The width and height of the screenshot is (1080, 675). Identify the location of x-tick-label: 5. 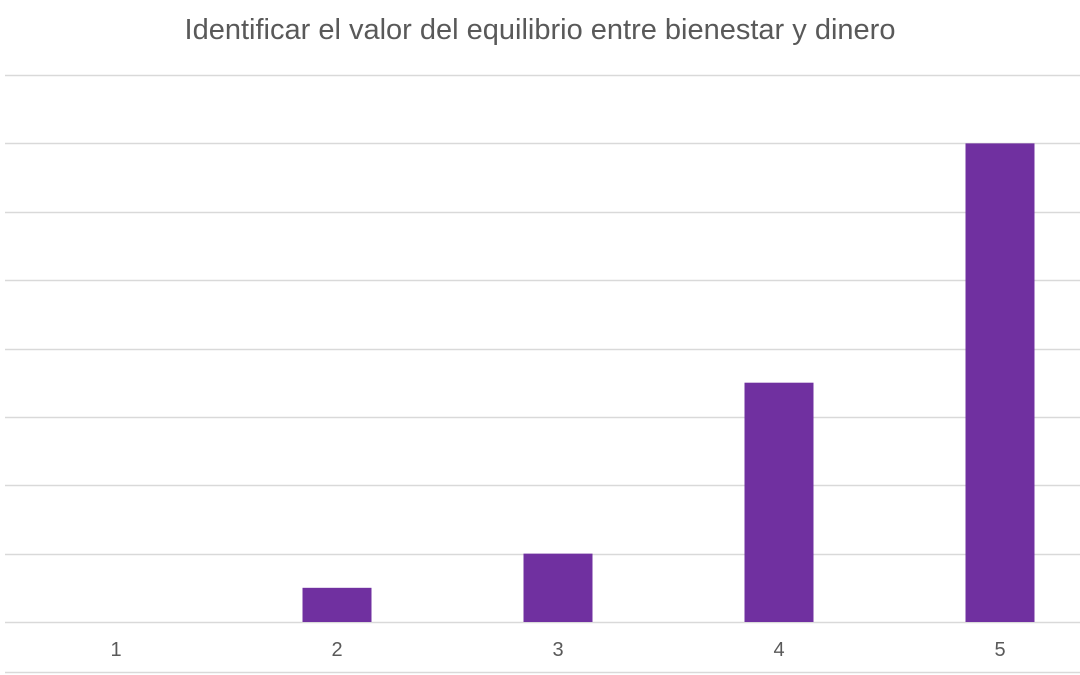
(999, 650).